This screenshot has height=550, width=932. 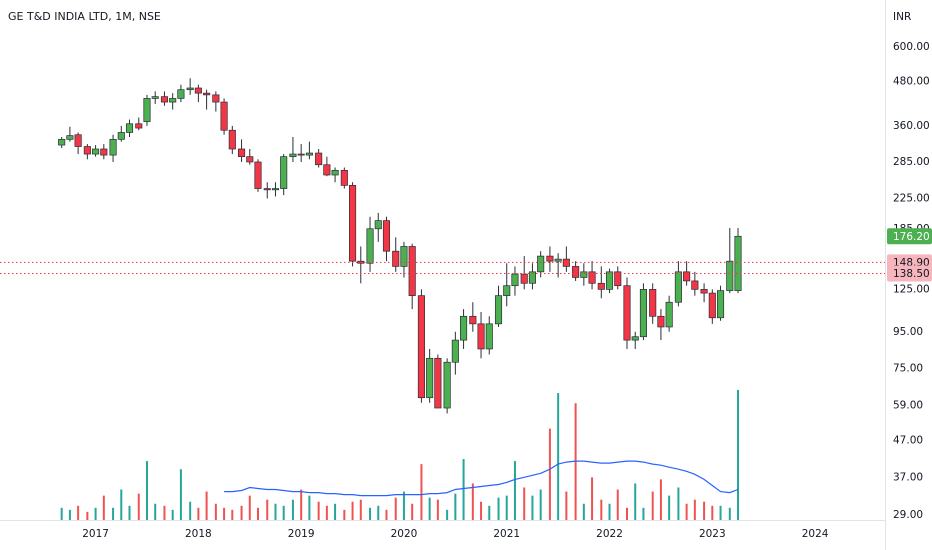 I want to click on x-tick-label: 2023, so click(x=712, y=534).